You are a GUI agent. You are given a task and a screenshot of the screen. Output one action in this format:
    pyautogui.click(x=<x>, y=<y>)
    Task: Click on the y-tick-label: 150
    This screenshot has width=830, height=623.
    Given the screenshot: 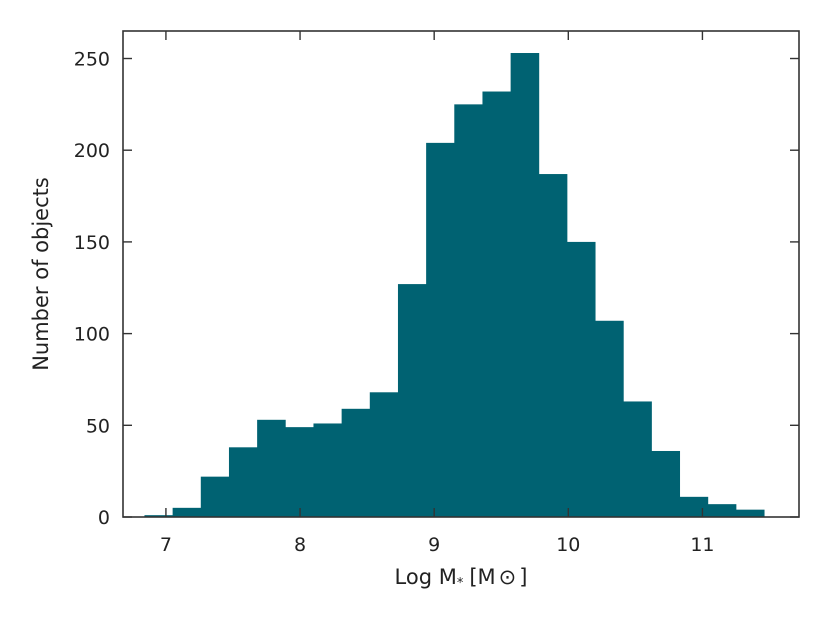 What is the action you would take?
    pyautogui.click(x=92, y=243)
    